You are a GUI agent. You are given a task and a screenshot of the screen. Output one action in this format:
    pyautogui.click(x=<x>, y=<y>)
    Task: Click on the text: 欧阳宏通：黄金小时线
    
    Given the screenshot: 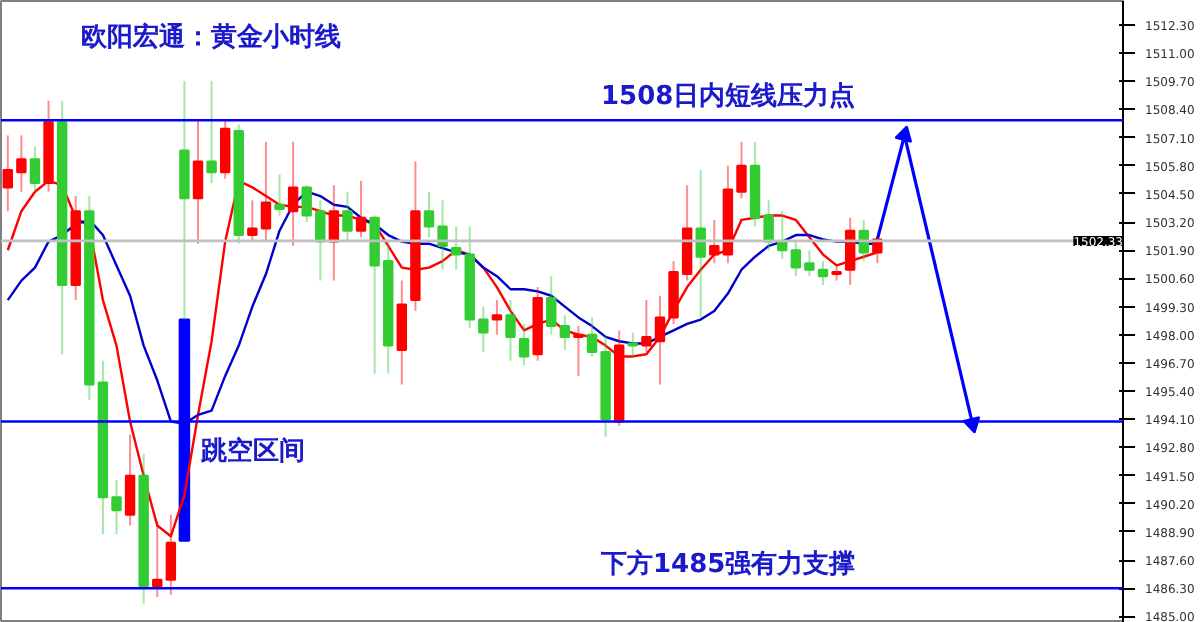 What is the action you would take?
    pyautogui.click(x=211, y=37)
    